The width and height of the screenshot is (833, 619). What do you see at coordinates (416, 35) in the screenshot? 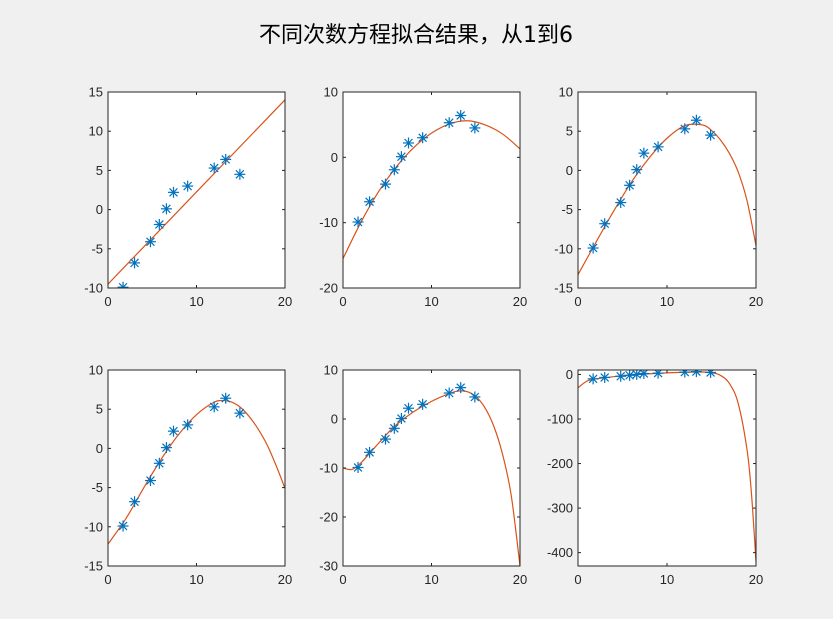
I see `figure-title: 不同次数方程拟合结果，从1到6` at bounding box center [416, 35].